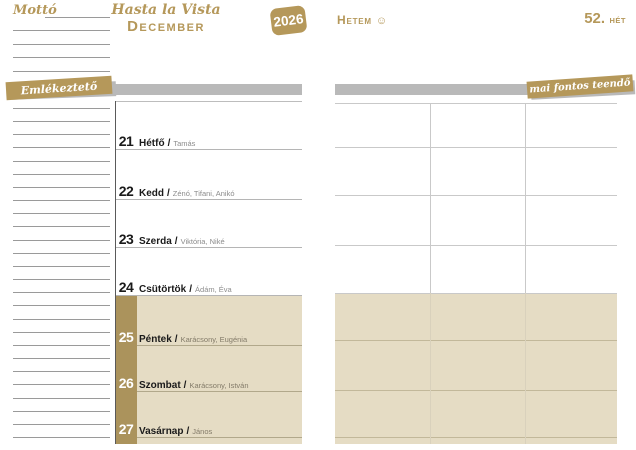 The height and width of the screenshot is (450, 636). Describe the element at coordinates (381, 21) in the screenshot. I see `smiley-icon: ☺` at that location.